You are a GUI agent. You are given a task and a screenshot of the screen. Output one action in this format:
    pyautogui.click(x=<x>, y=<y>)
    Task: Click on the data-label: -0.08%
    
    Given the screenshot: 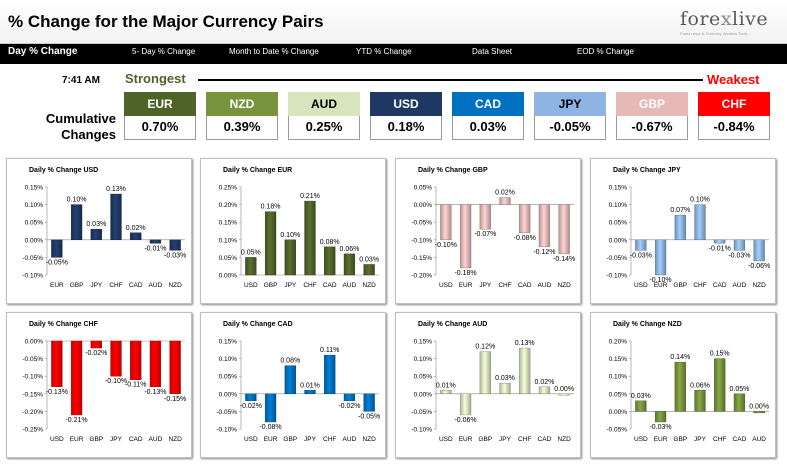 What is the action you would take?
    pyautogui.click(x=525, y=238)
    